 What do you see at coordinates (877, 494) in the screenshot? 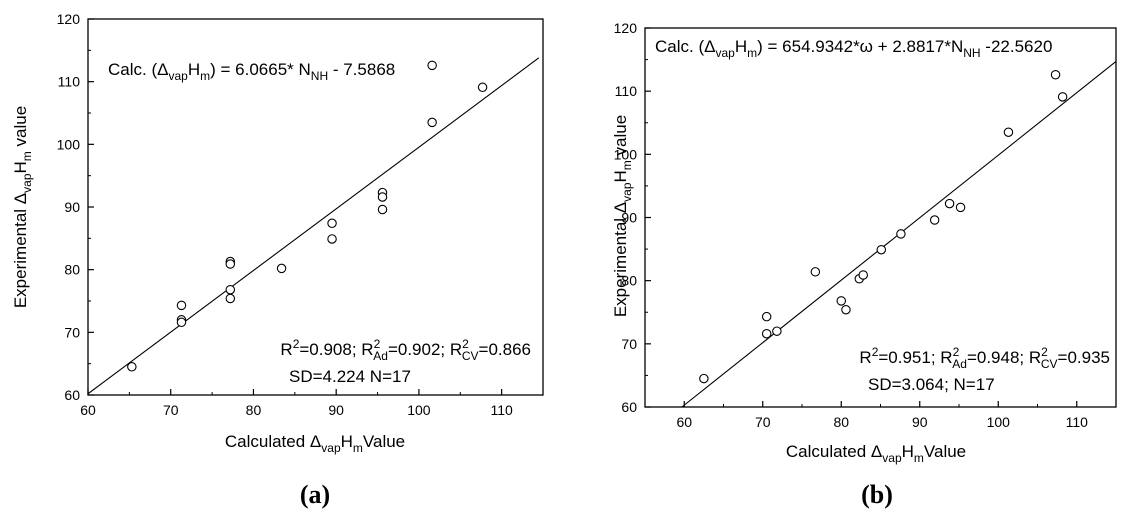
I see `panel-label-b: (b)` at bounding box center [877, 494].